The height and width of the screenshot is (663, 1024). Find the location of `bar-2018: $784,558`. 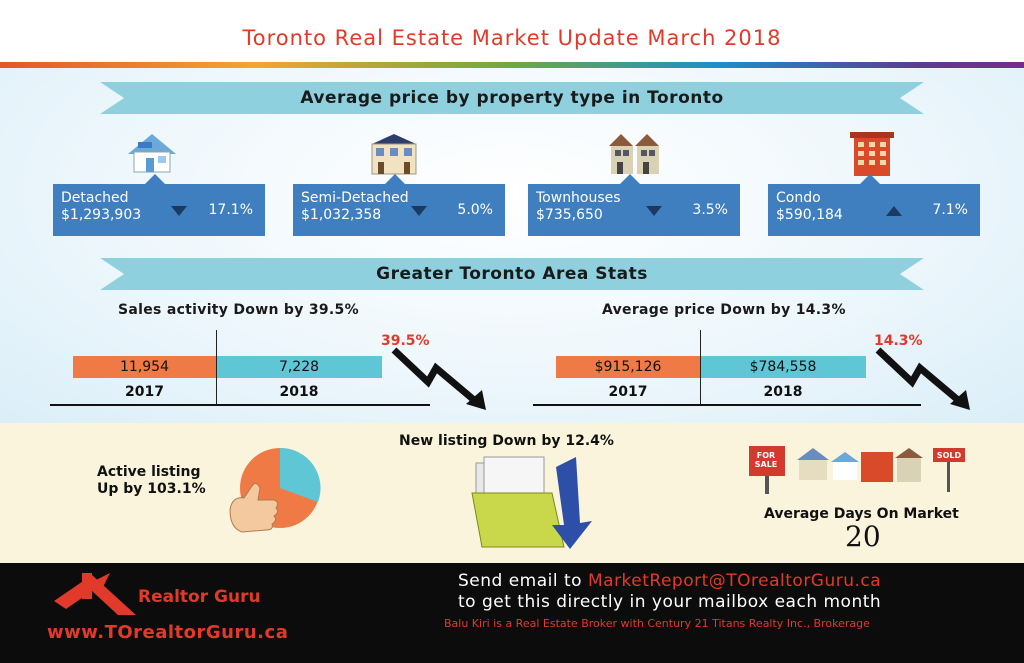

bar-2018: $784,558 is located at coordinates (783, 367).